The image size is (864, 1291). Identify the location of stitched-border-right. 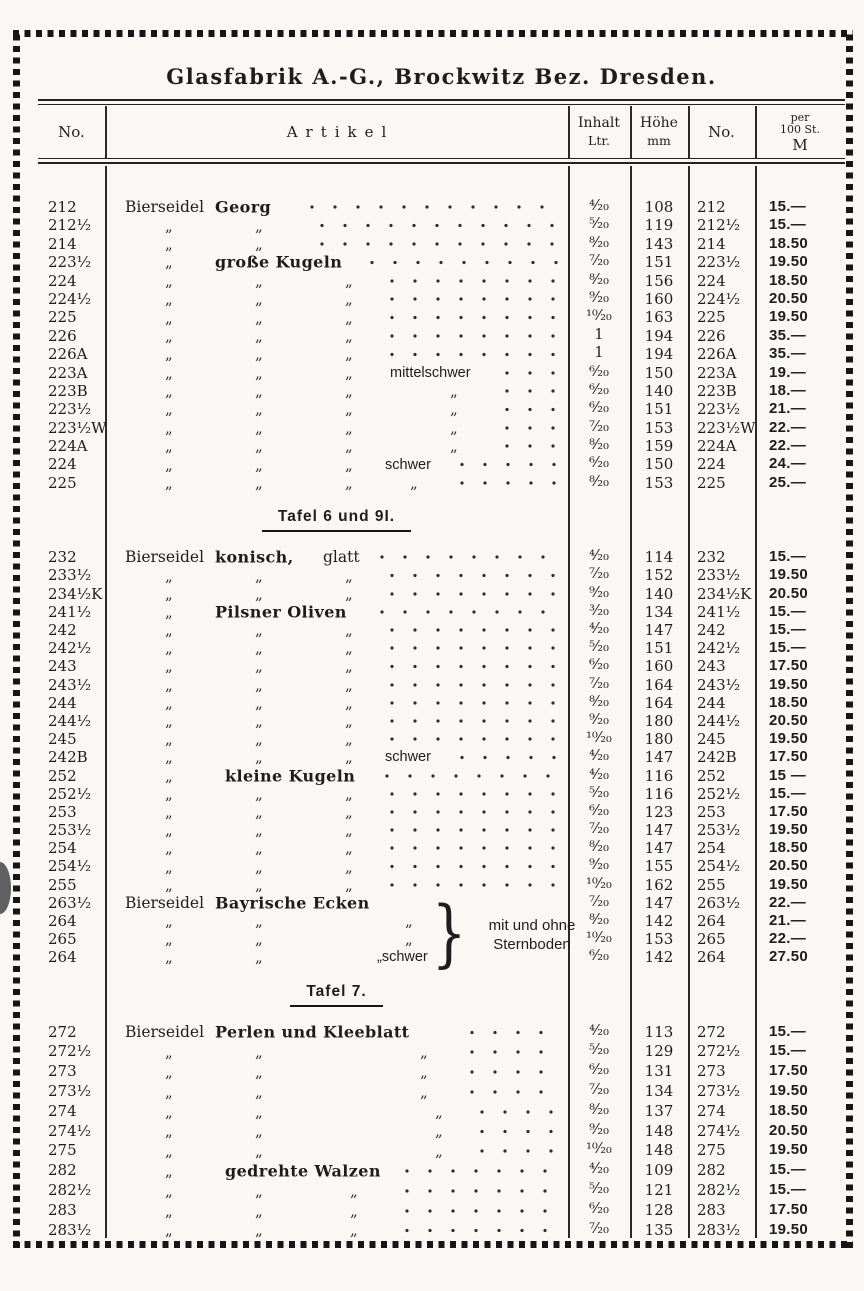
(849, 639).